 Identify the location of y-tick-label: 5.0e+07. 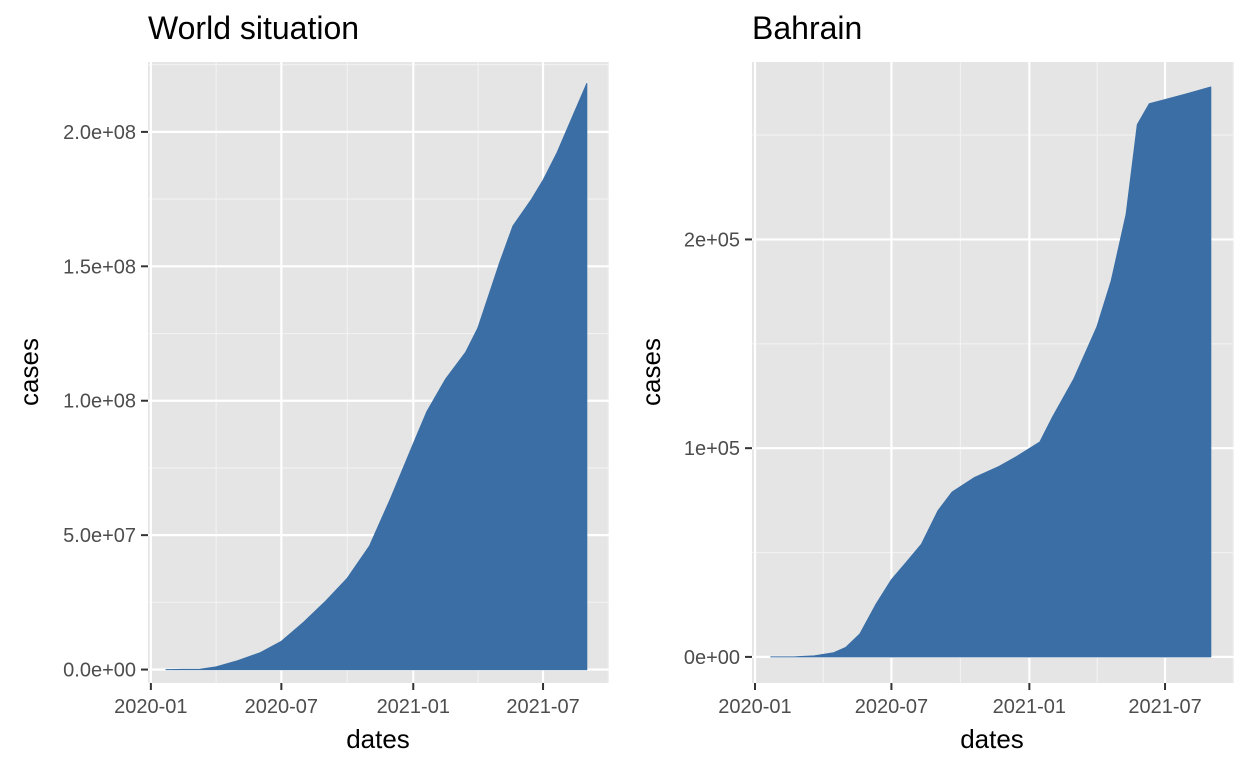
(99, 536).